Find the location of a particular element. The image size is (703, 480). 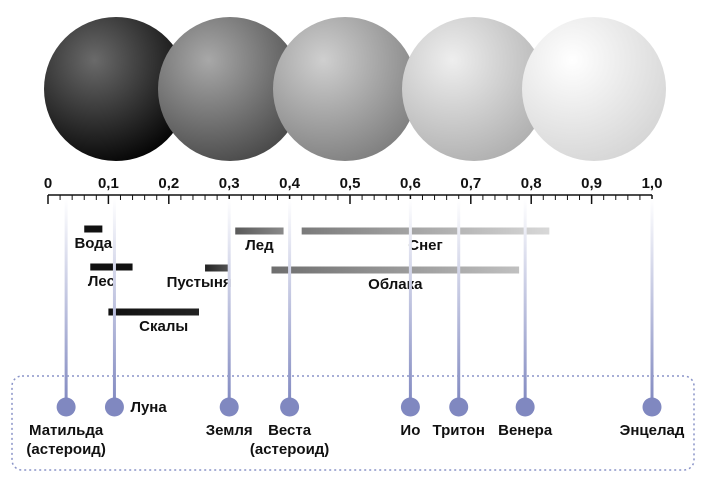

x-tick-label: 0,6 is located at coordinates (410, 183).